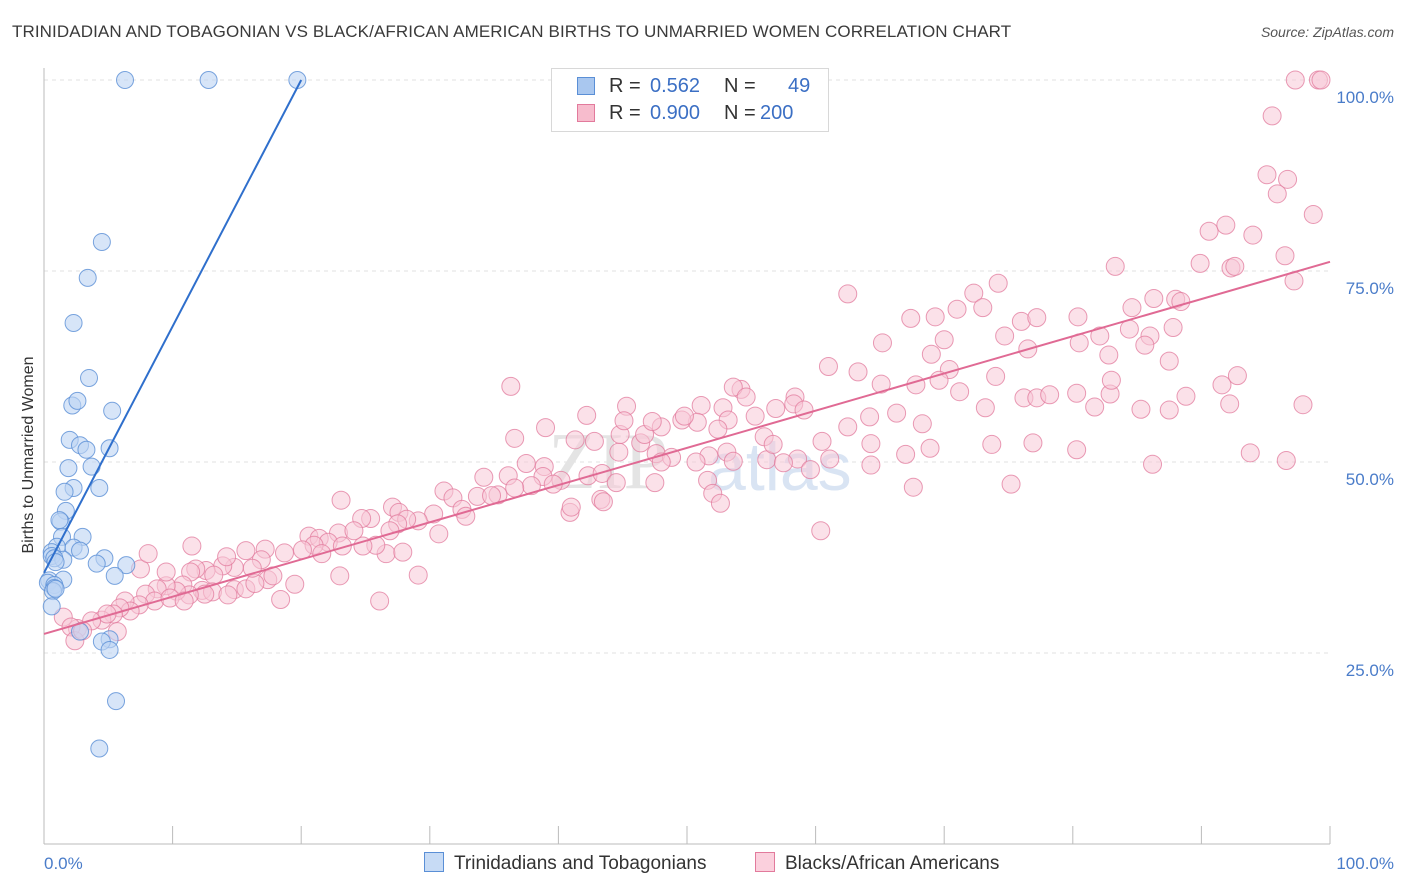 This screenshot has height=892, width=1406. I want to click on legend-n-value: 49, so click(799, 86).